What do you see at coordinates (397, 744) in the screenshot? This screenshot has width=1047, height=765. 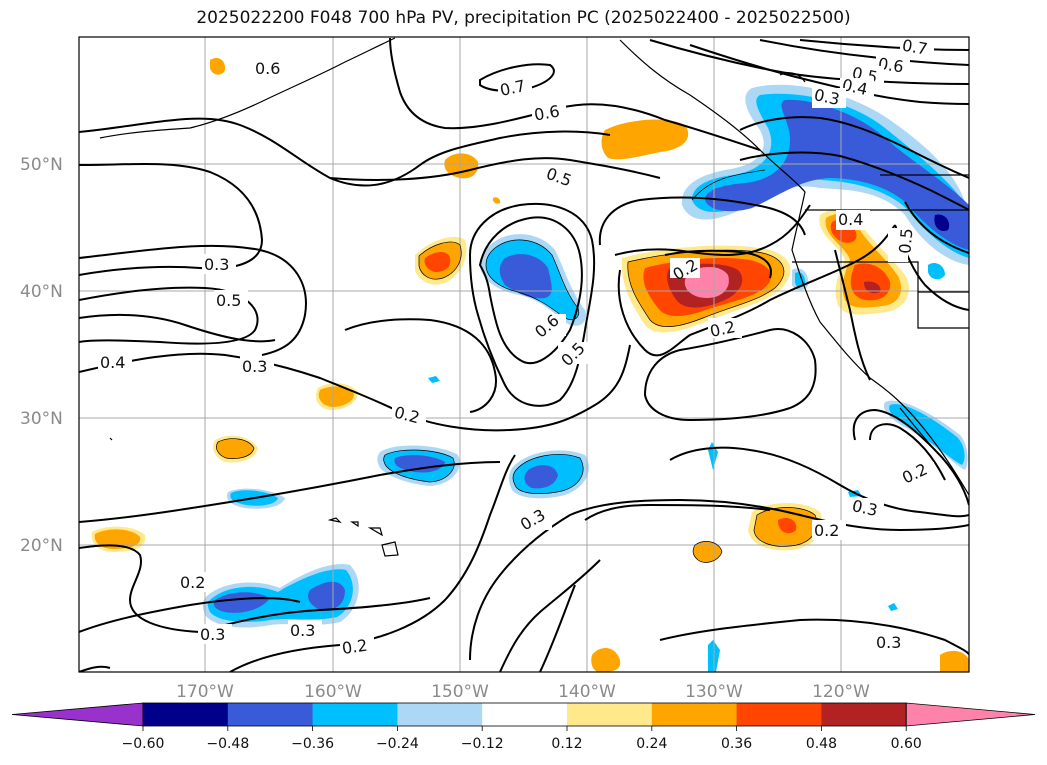 I see `colorbar-tick-label: −0.24` at bounding box center [397, 744].